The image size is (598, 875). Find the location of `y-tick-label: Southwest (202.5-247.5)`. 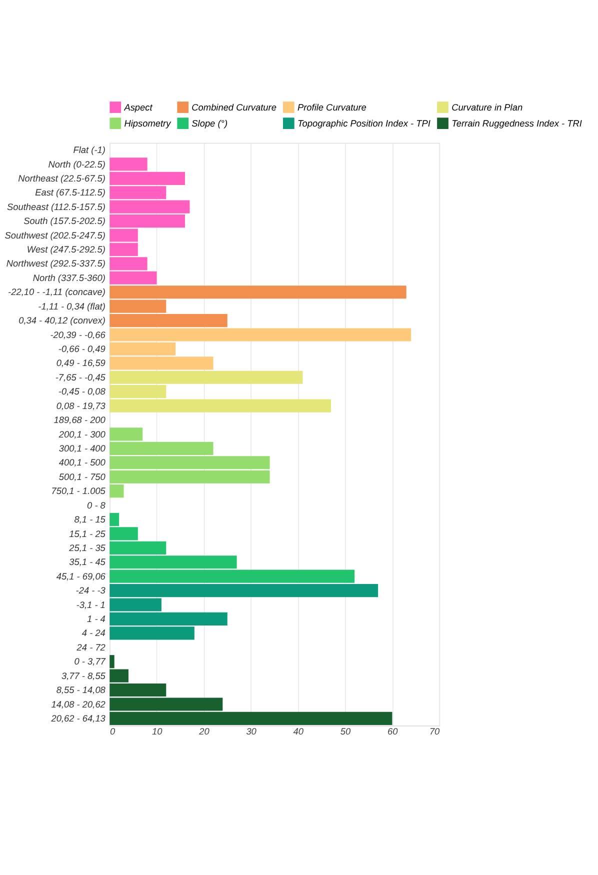

y-tick-label: Southwest (202.5-247.5) is located at coordinates (55, 235).